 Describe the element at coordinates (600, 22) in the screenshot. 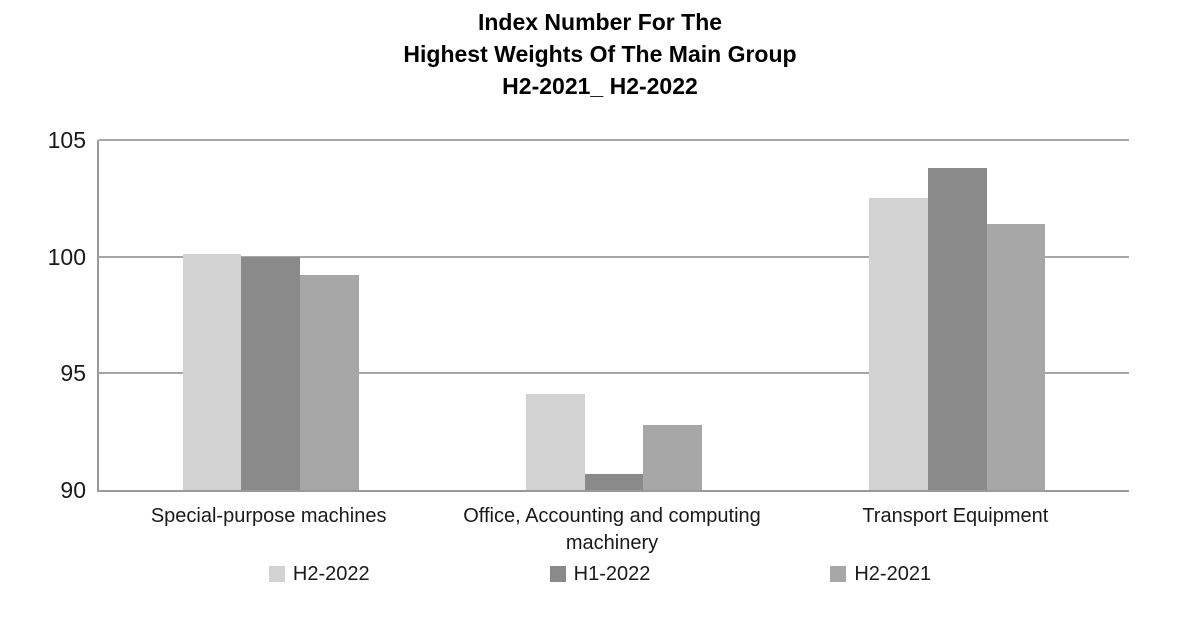

I see `chart-title-line-1: Index Number For The` at that location.